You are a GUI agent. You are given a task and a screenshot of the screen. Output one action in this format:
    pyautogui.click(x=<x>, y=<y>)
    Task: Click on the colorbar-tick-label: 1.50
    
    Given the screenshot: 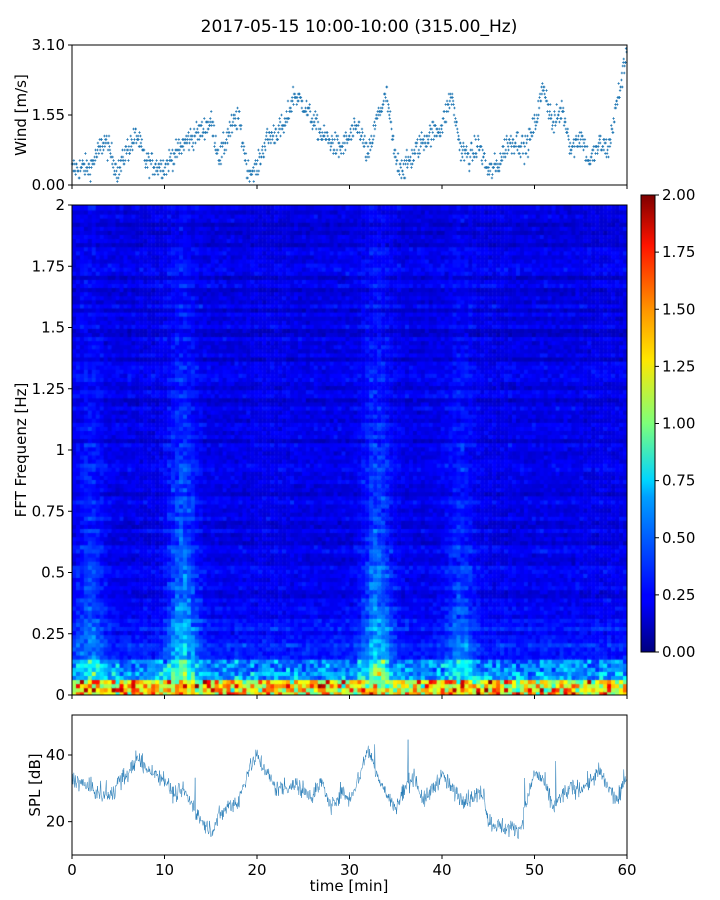 What is the action you would take?
    pyautogui.click(x=678, y=309)
    